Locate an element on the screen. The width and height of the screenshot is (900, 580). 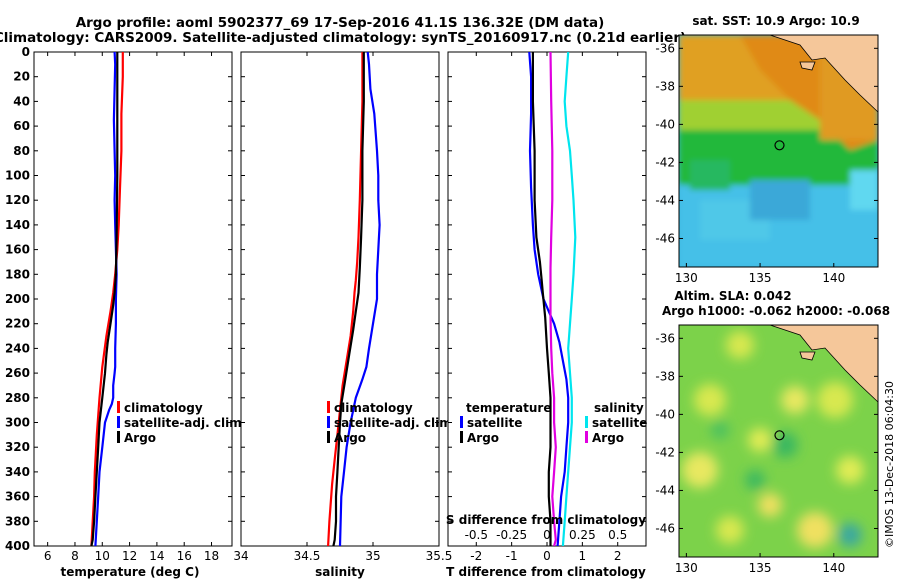
legend-argo-swatch is located at coordinates (118, 437).